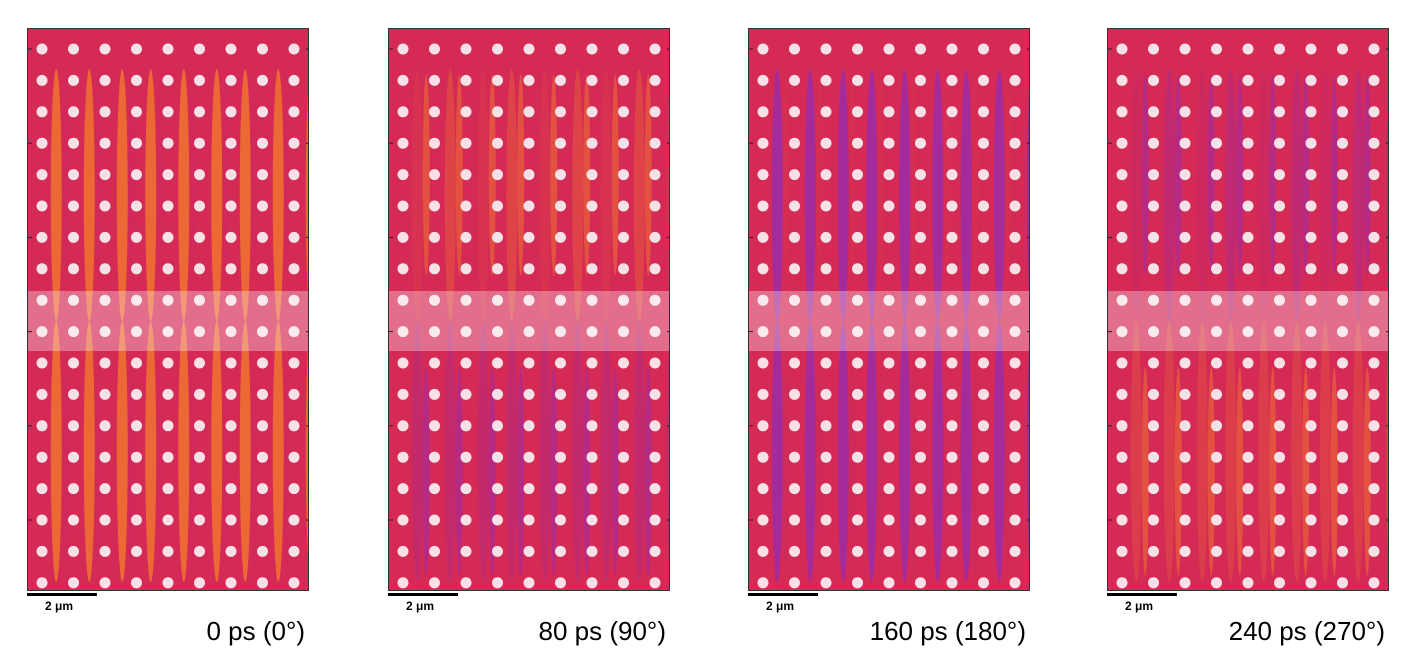 Image resolution: width=1418 pixels, height=670 pixels. What do you see at coordinates (255, 631) in the screenshot?
I see `panel-caption: 0 ps (0°)` at bounding box center [255, 631].